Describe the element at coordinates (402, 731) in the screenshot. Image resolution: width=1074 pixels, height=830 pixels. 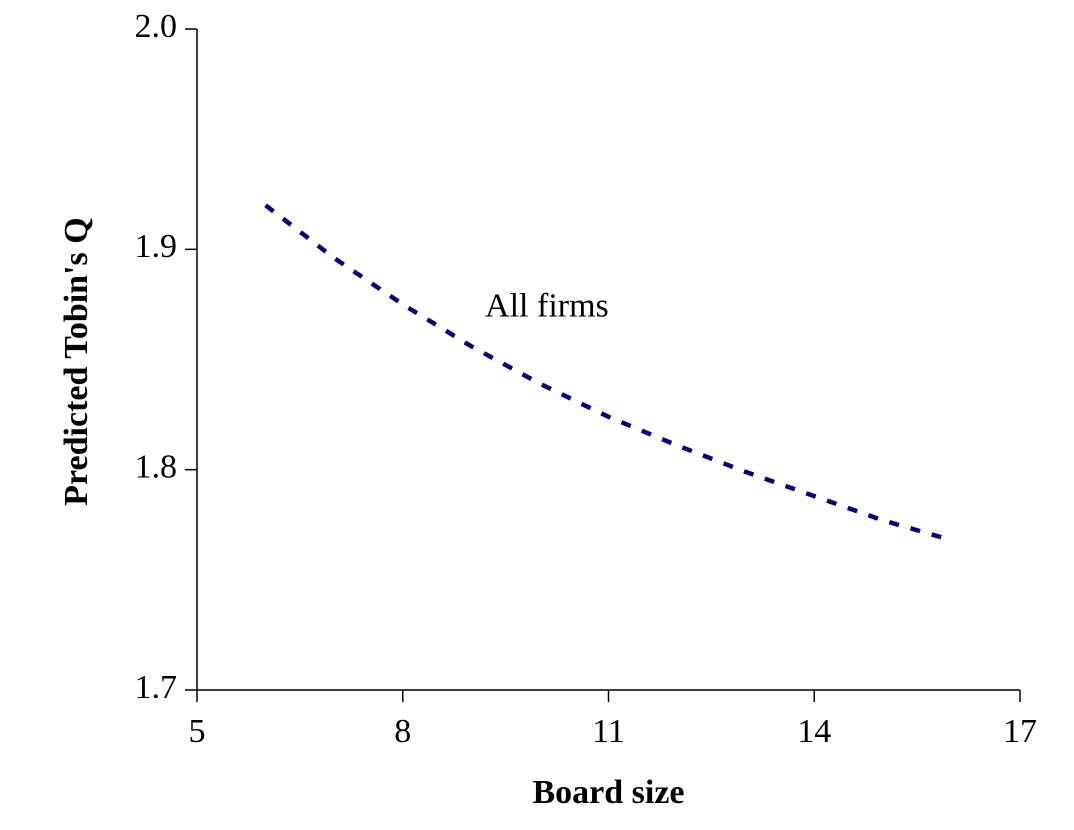
I see `x-tick-label: 8` at that location.